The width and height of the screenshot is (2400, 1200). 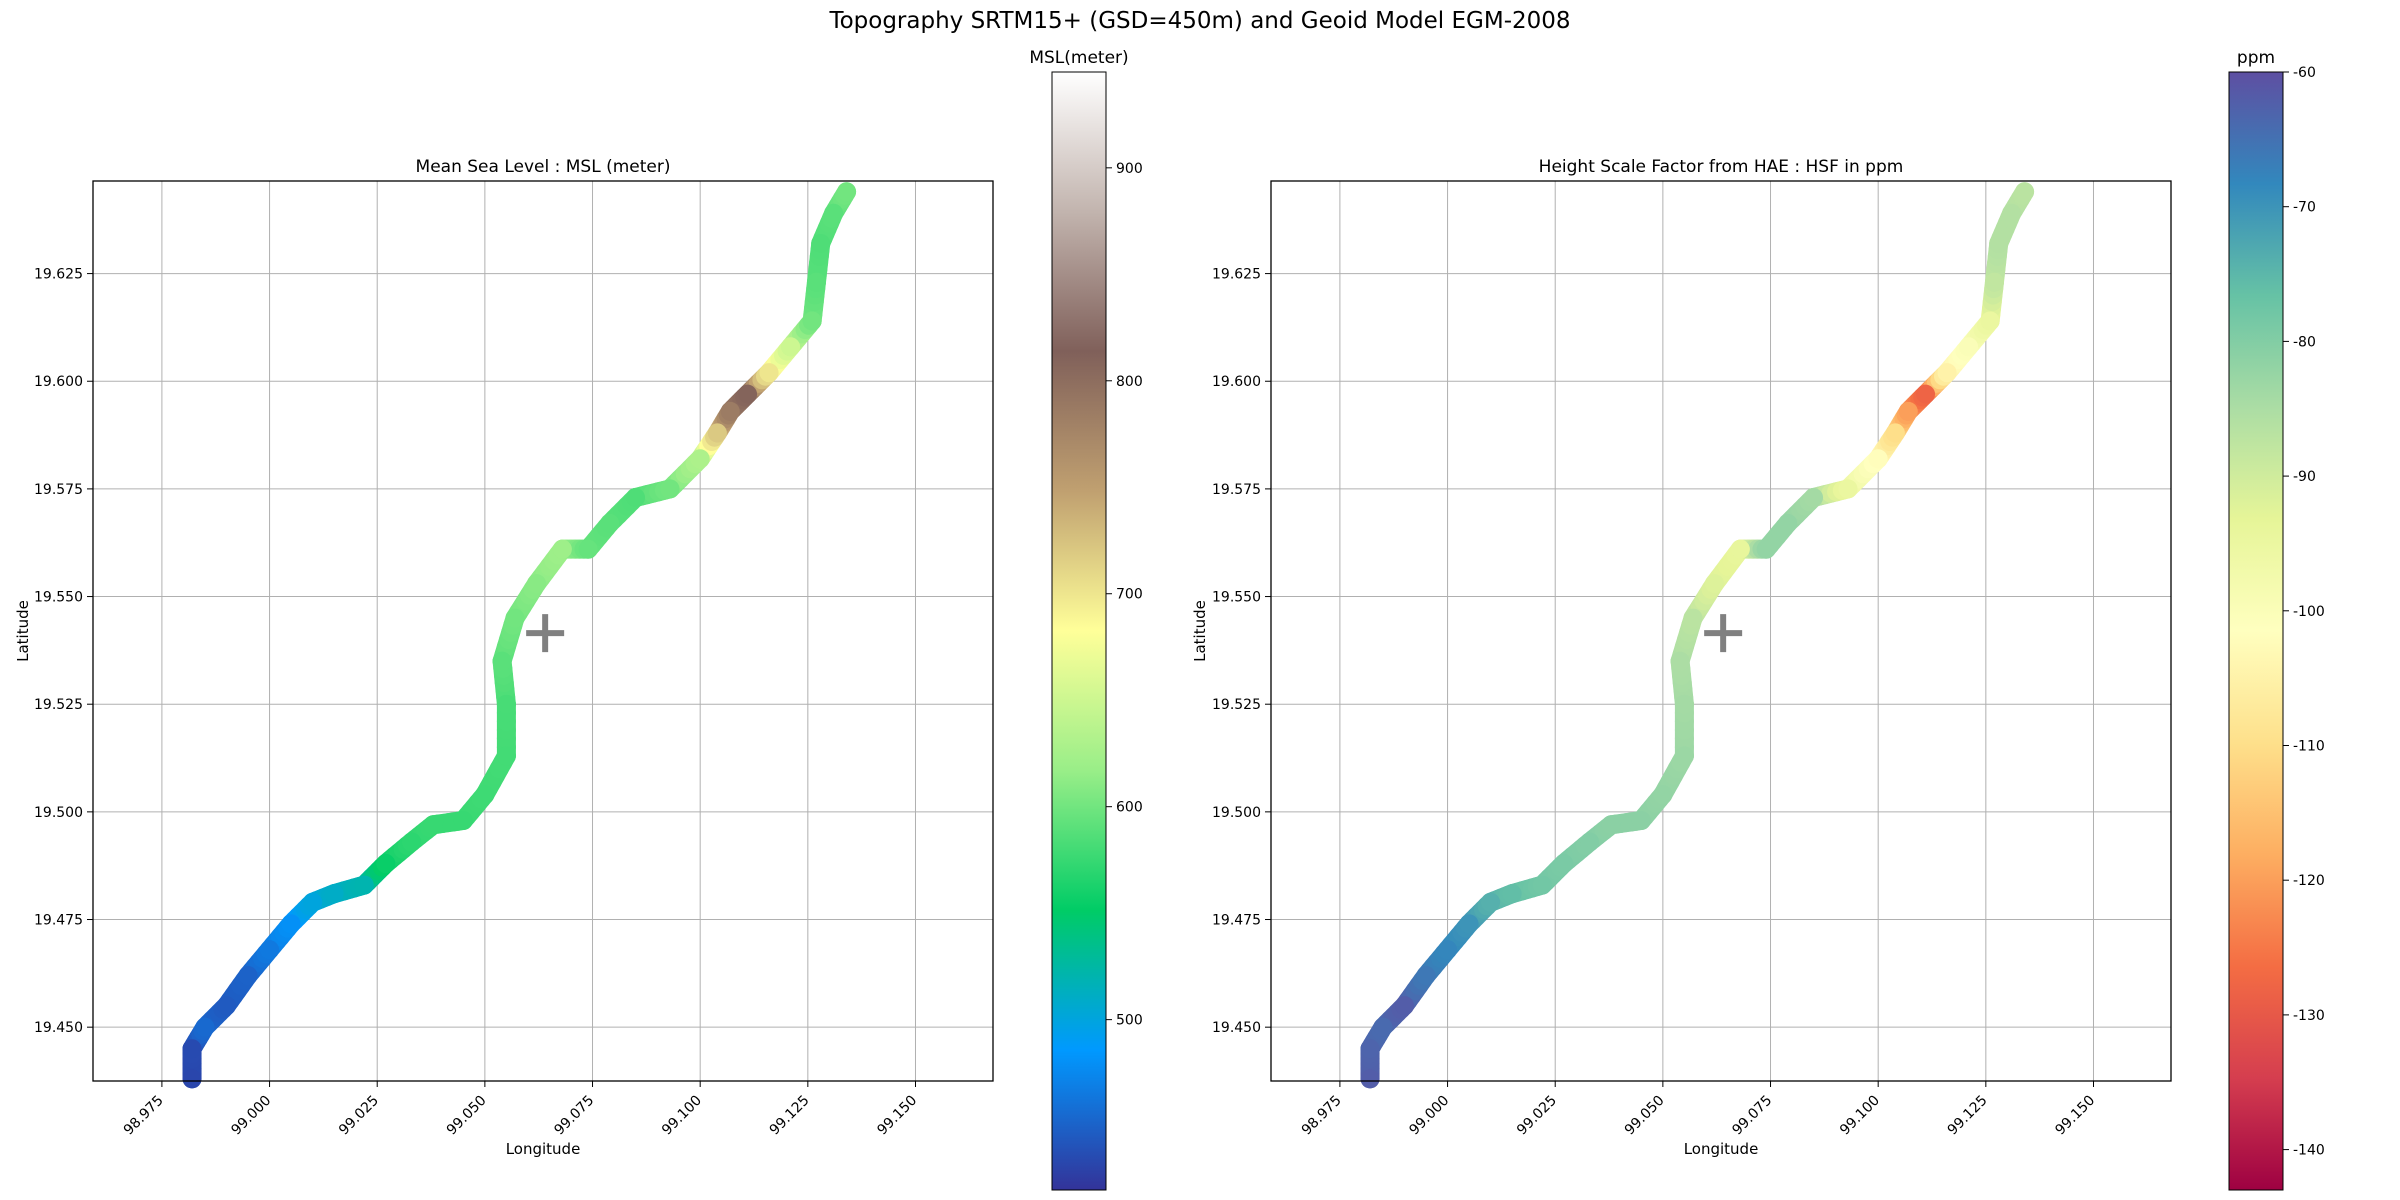 What do you see at coordinates (2256, 58) in the screenshot?
I see `hsf-colorbar-title: ppm` at bounding box center [2256, 58].